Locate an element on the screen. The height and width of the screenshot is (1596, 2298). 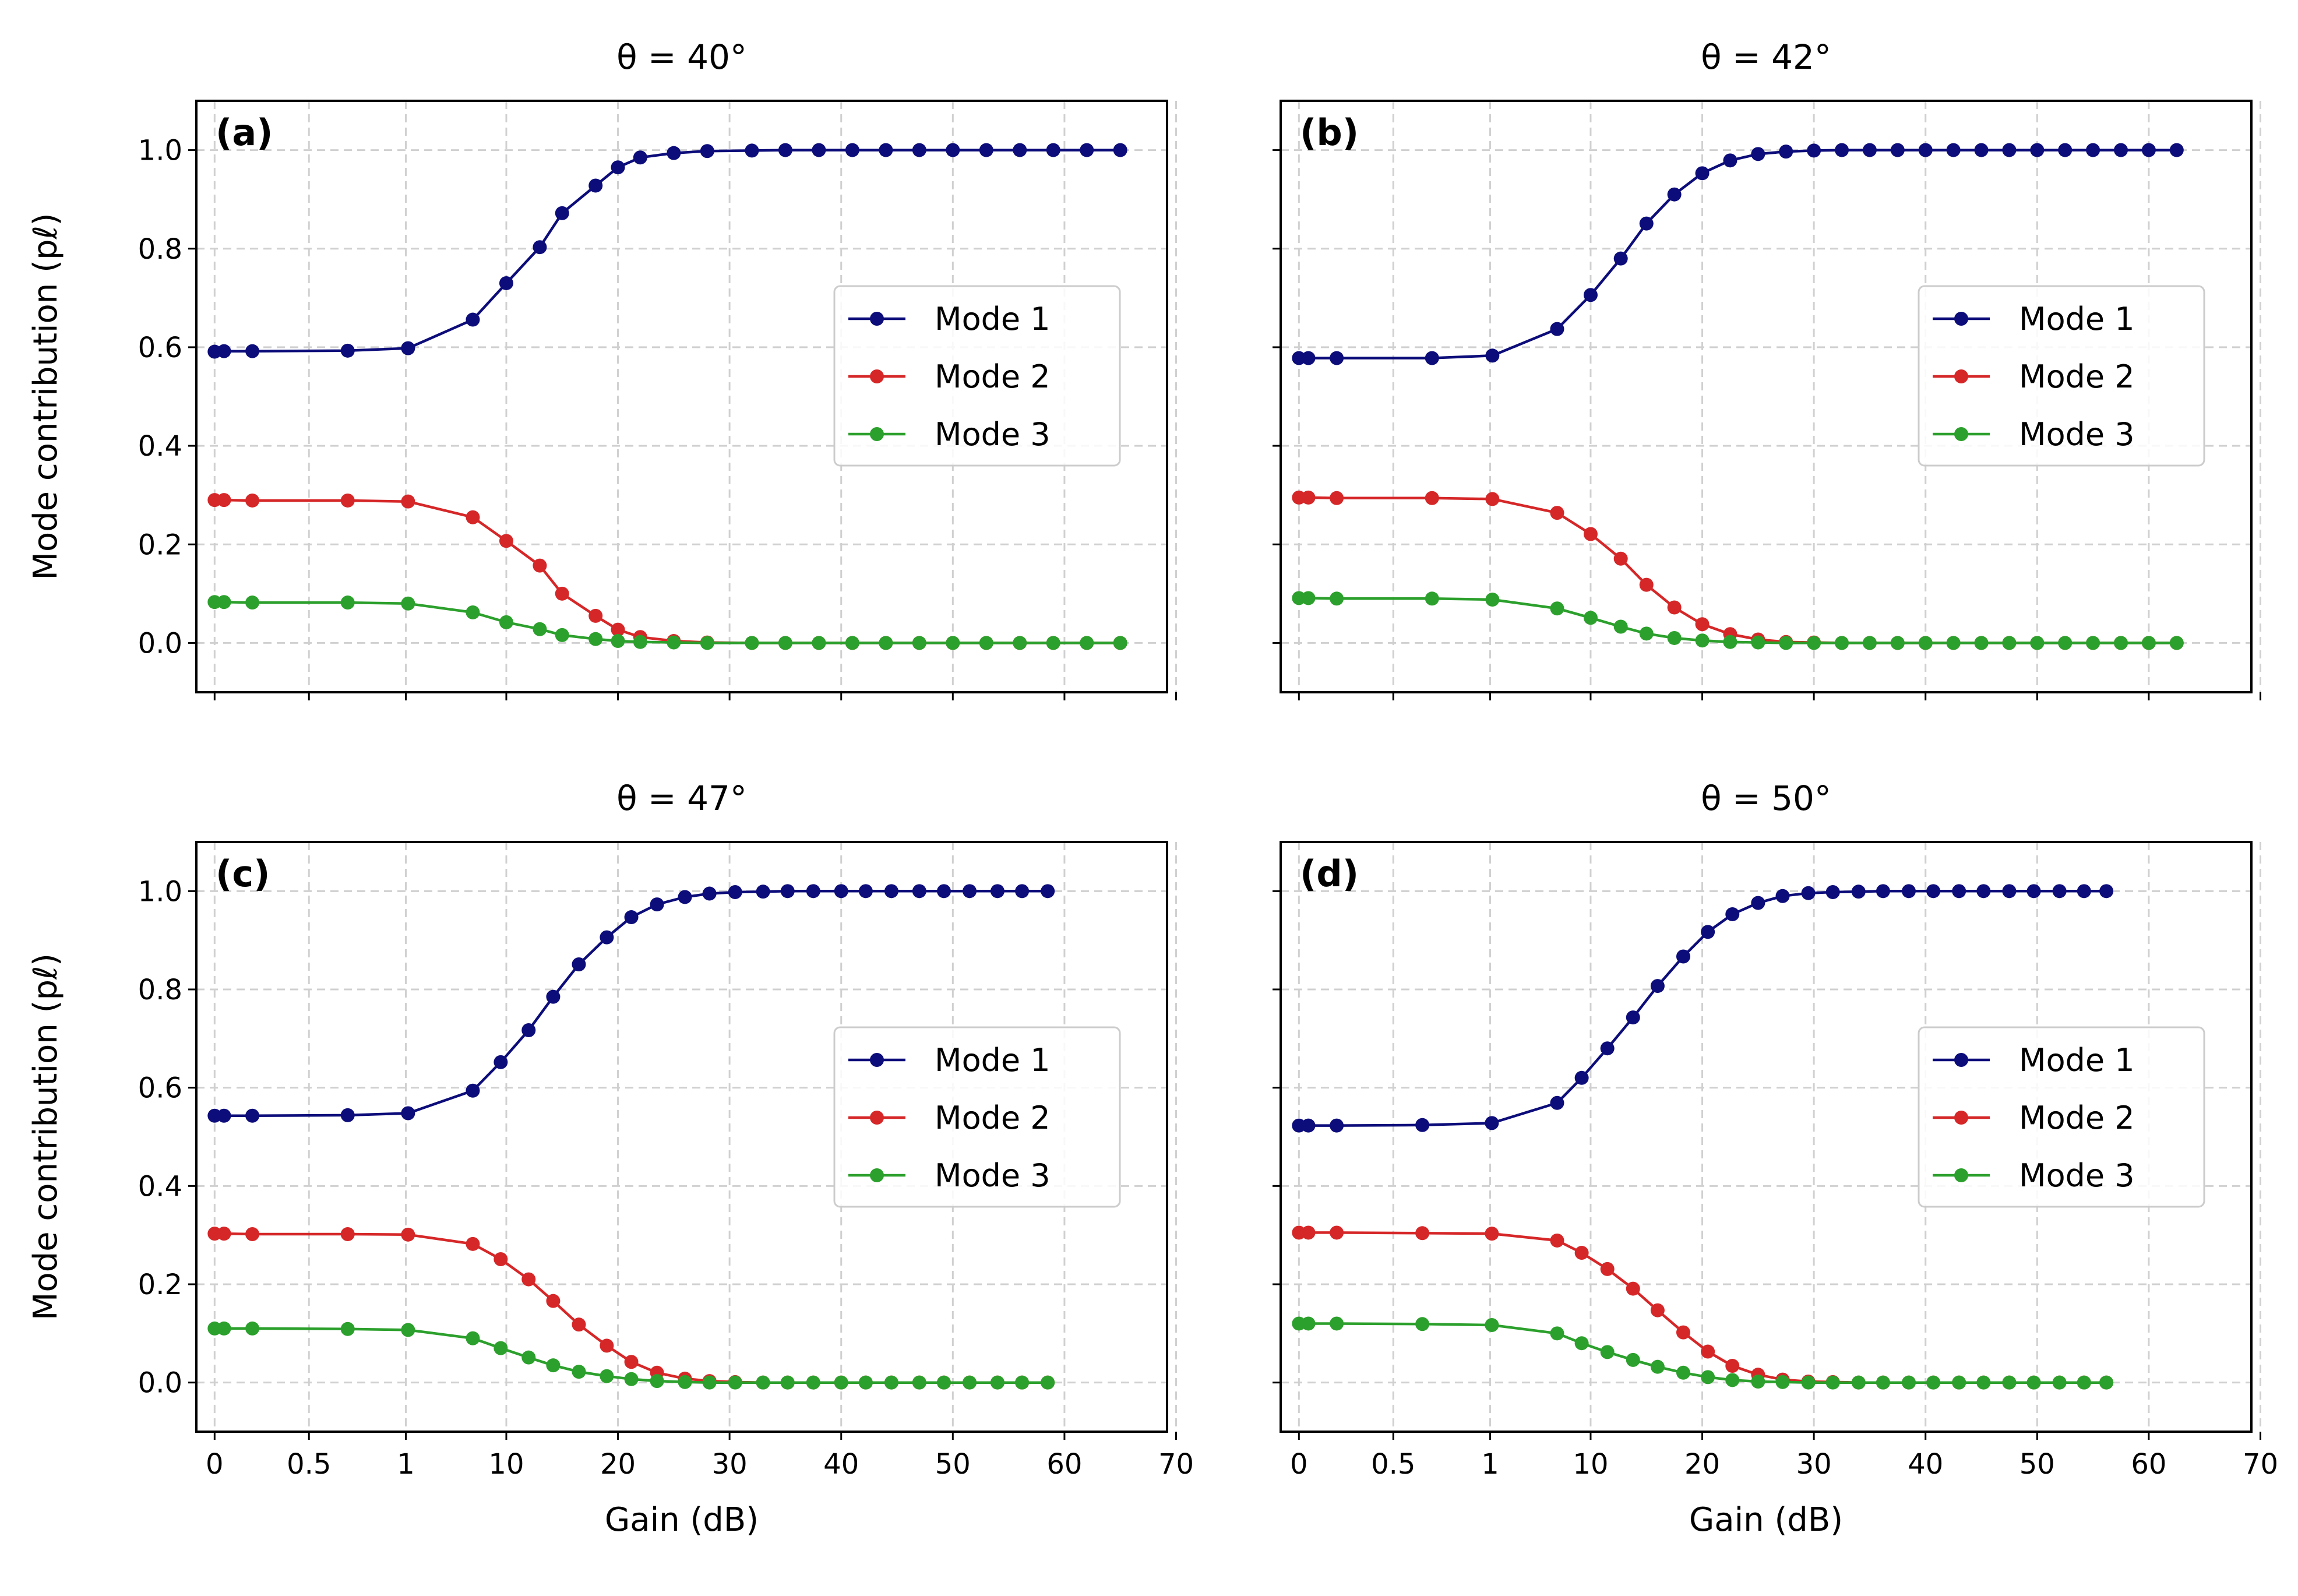
x-tick-label: 0 is located at coordinates (1299, 1465).